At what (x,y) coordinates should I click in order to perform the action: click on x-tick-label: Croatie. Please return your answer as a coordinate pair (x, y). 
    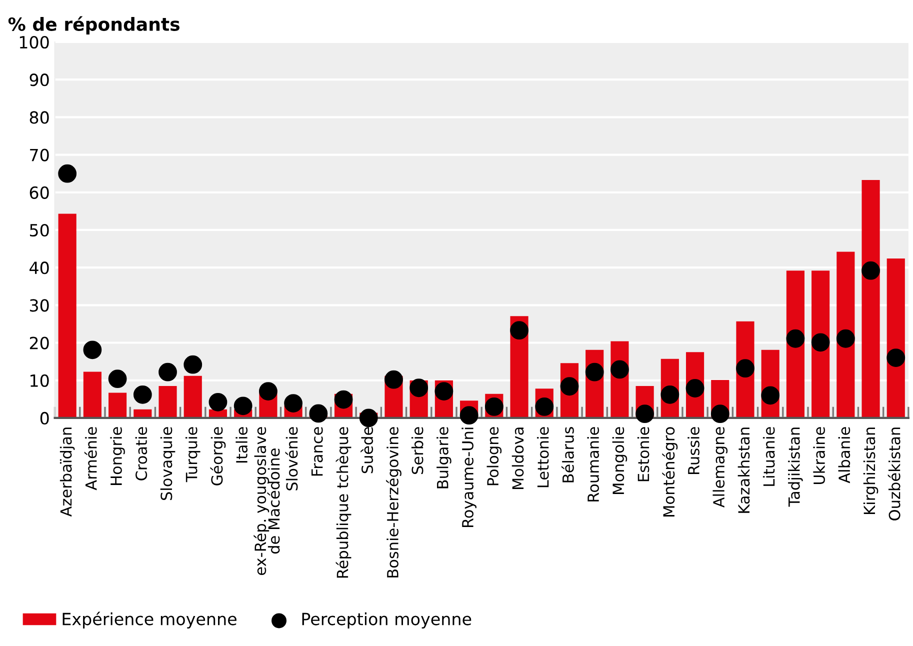
    Looking at the image, I should click on (141, 453).